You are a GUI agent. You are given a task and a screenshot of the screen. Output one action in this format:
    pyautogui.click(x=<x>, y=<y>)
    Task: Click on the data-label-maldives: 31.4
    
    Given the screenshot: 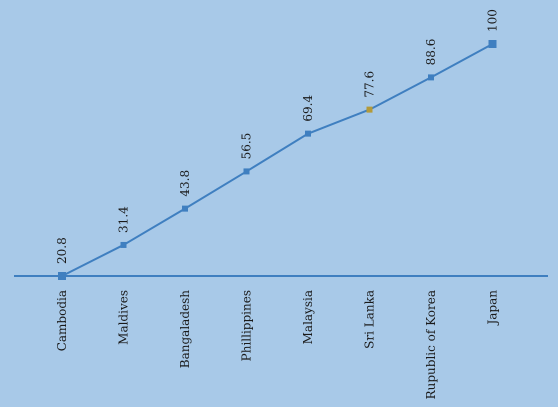 What is the action you would take?
    pyautogui.click(x=124, y=219)
    